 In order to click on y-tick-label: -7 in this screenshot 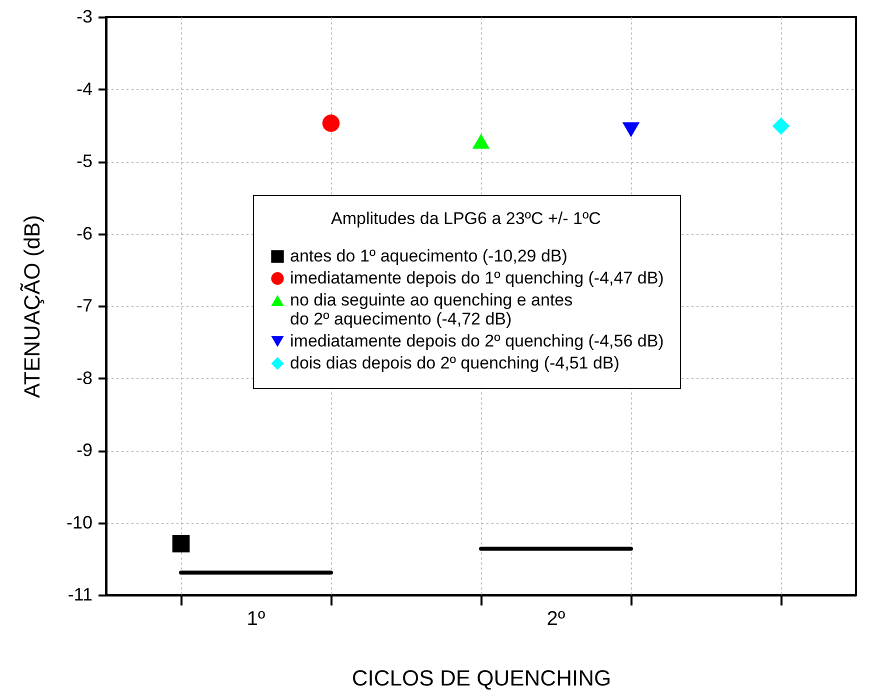, I will do `click(84, 306)`.